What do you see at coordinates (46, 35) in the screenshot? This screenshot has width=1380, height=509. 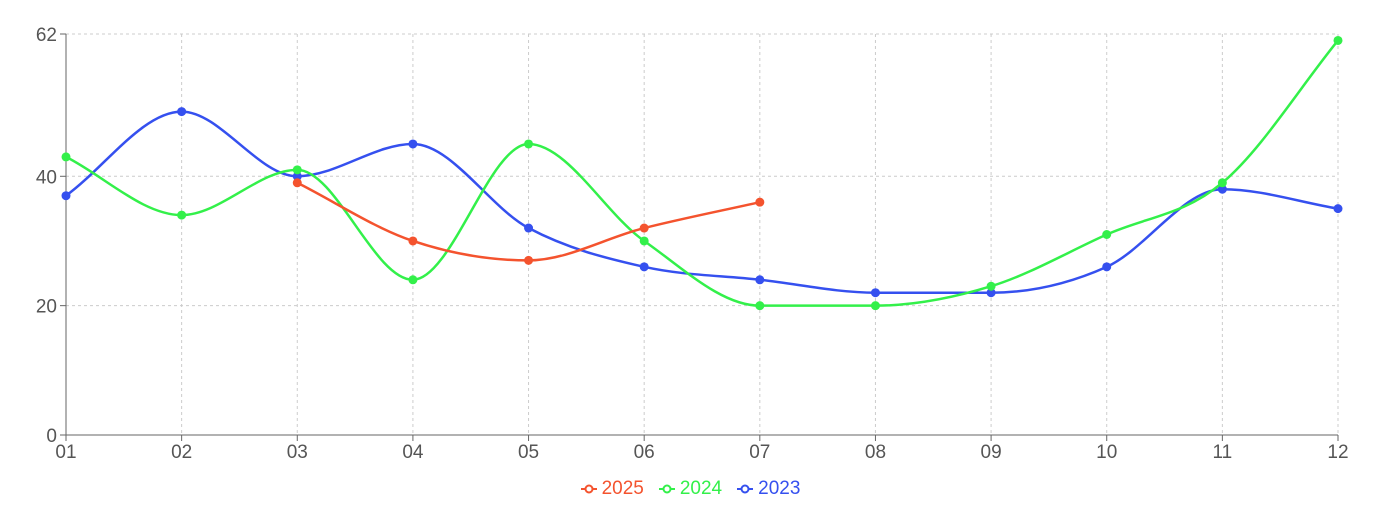 I see `y-tick-label: 62` at bounding box center [46, 35].